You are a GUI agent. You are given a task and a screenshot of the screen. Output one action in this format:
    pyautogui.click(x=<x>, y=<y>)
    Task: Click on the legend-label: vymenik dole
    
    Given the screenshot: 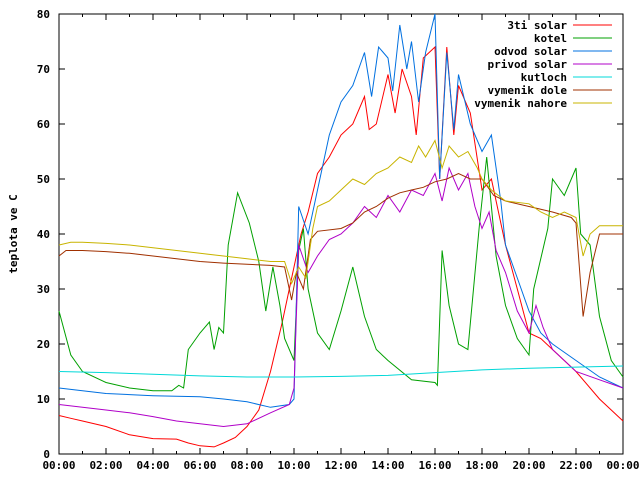 What is the action you would take?
    pyautogui.click(x=528, y=90)
    